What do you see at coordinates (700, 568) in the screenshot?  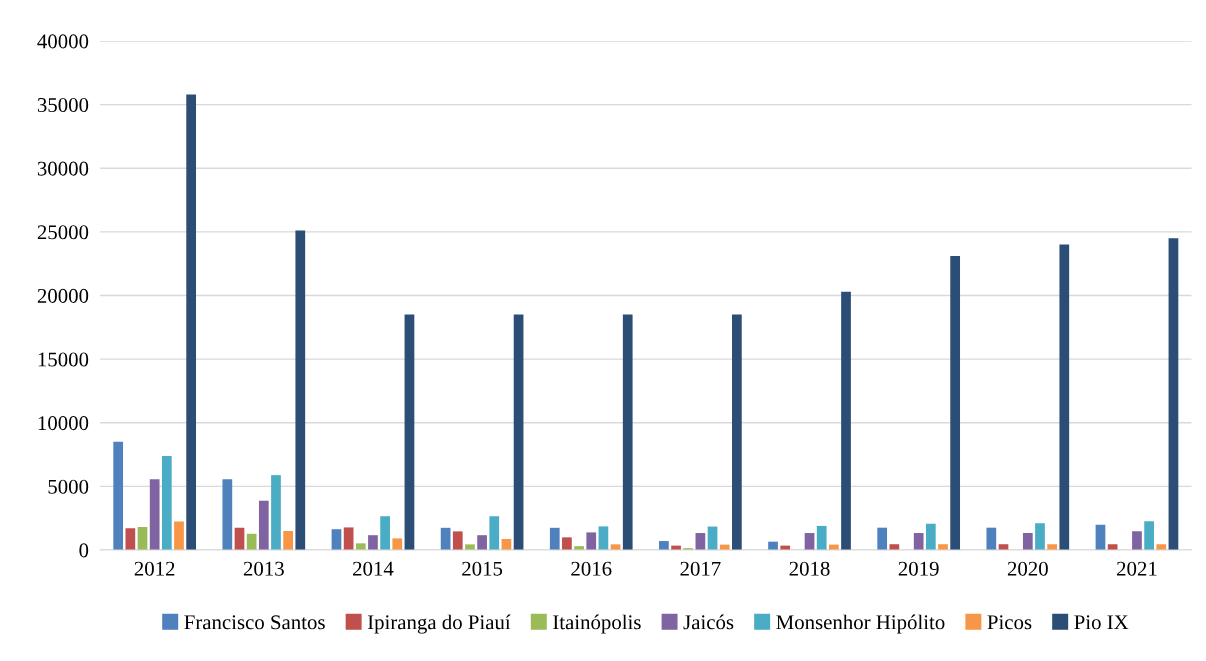 I see `x-tick-label: 2017` at bounding box center [700, 568].